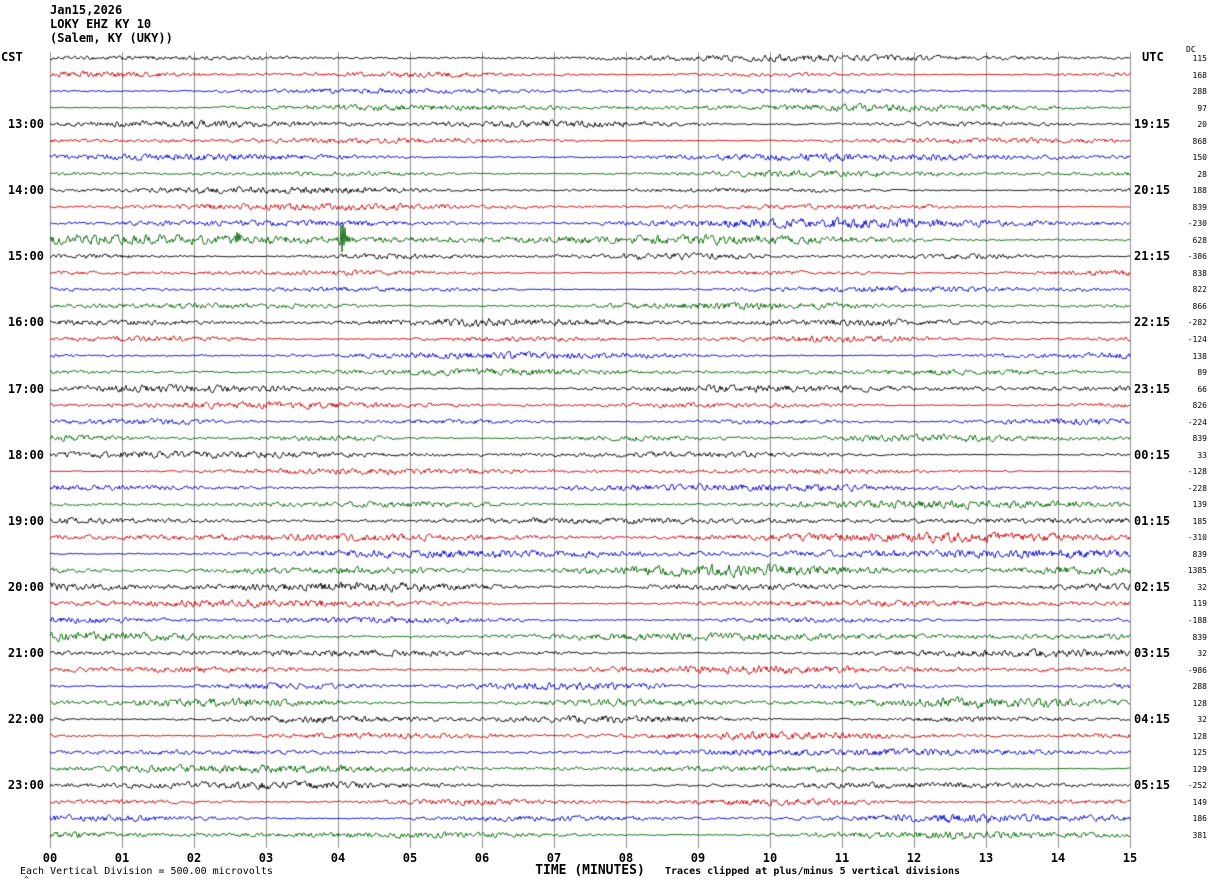 This screenshot has width=1210, height=886. Describe the element at coordinates (1199, 521) in the screenshot. I see `dc-offset-value: 185` at that location.